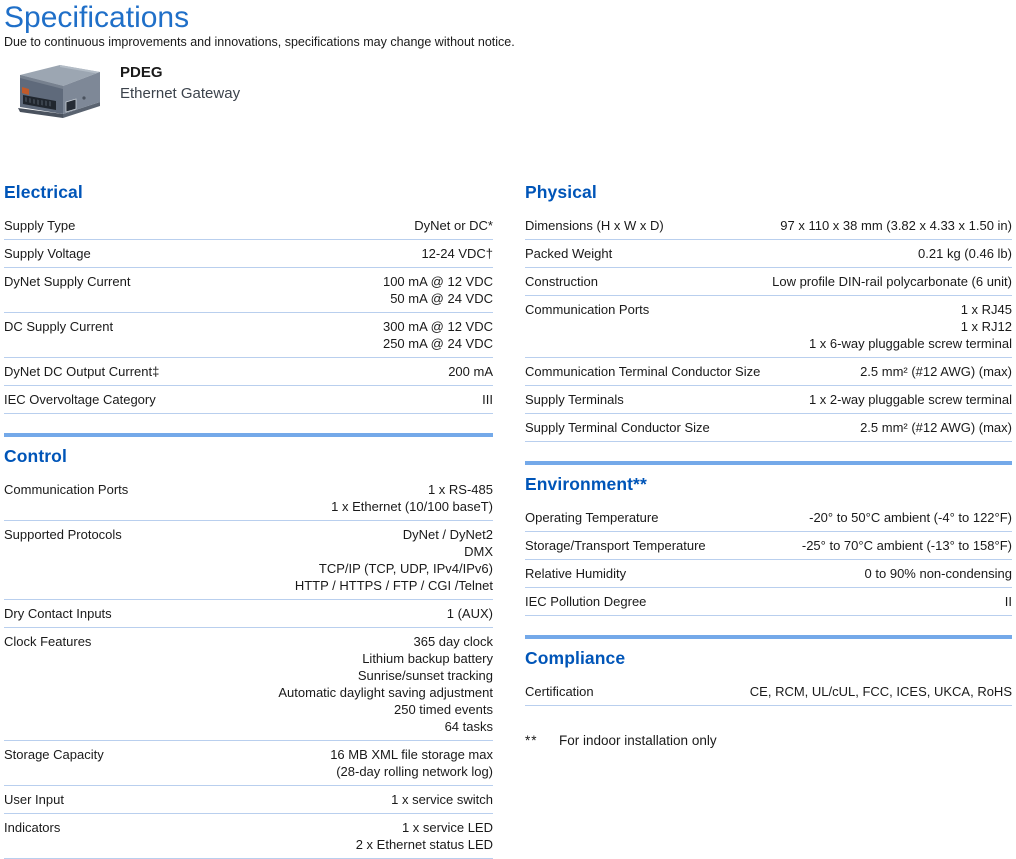  I want to click on section-title-electrical: Electrical, so click(43, 192).